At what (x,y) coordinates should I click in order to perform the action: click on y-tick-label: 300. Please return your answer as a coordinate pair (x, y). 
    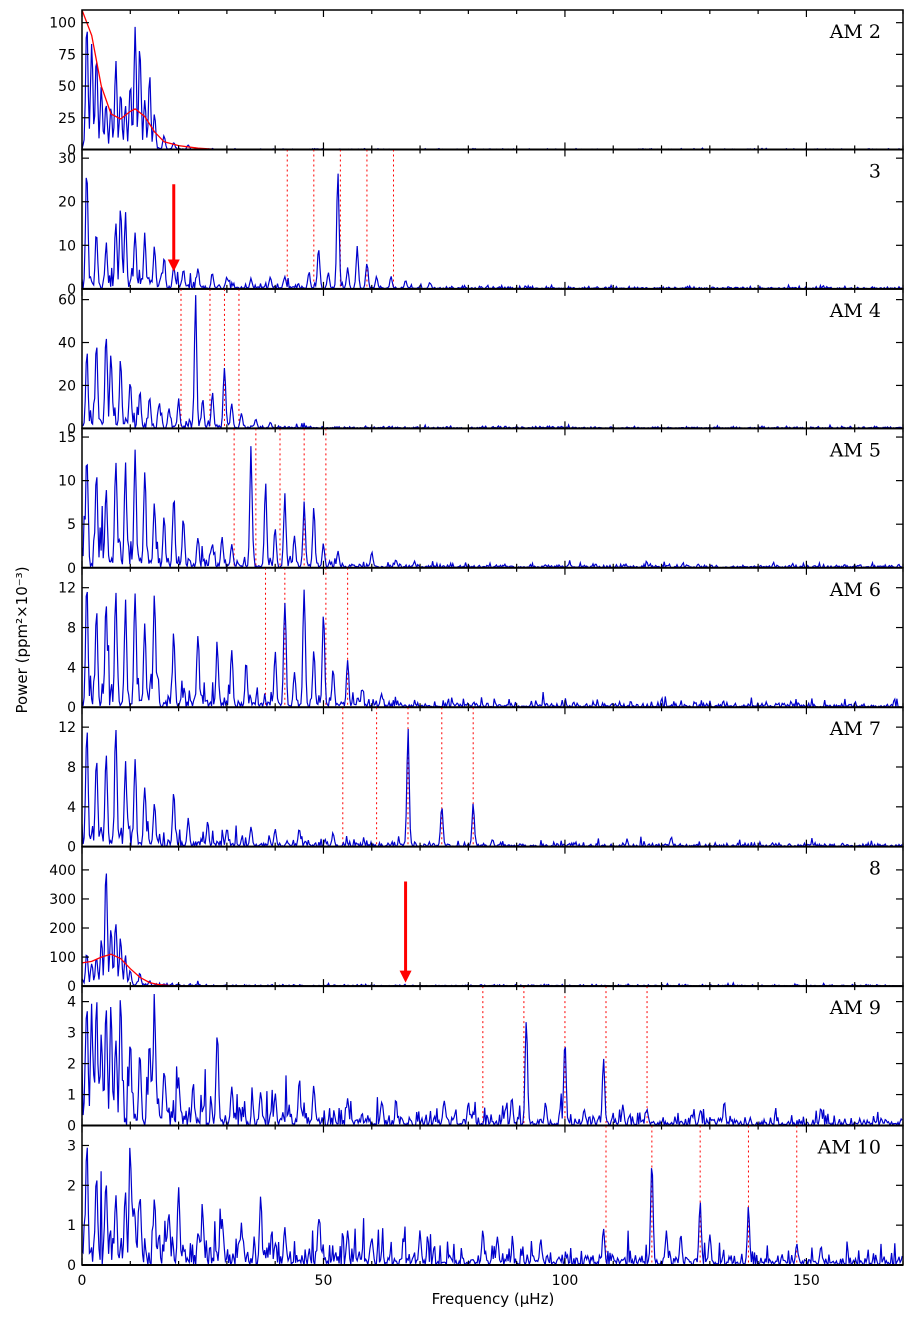
    Looking at the image, I should click on (62, 900).